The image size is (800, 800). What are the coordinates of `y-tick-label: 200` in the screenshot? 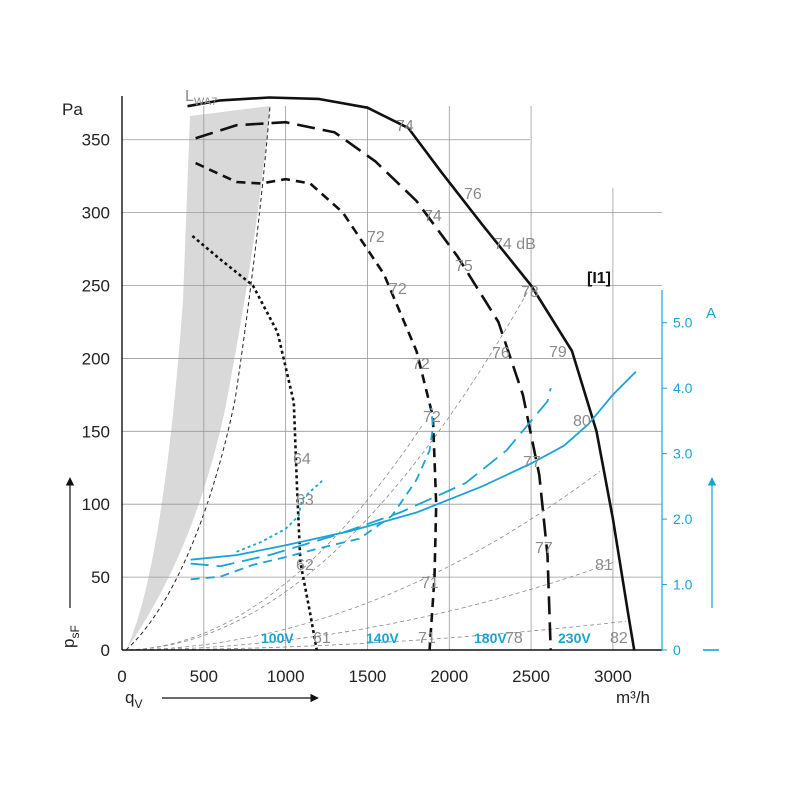 It's located at (96, 358).